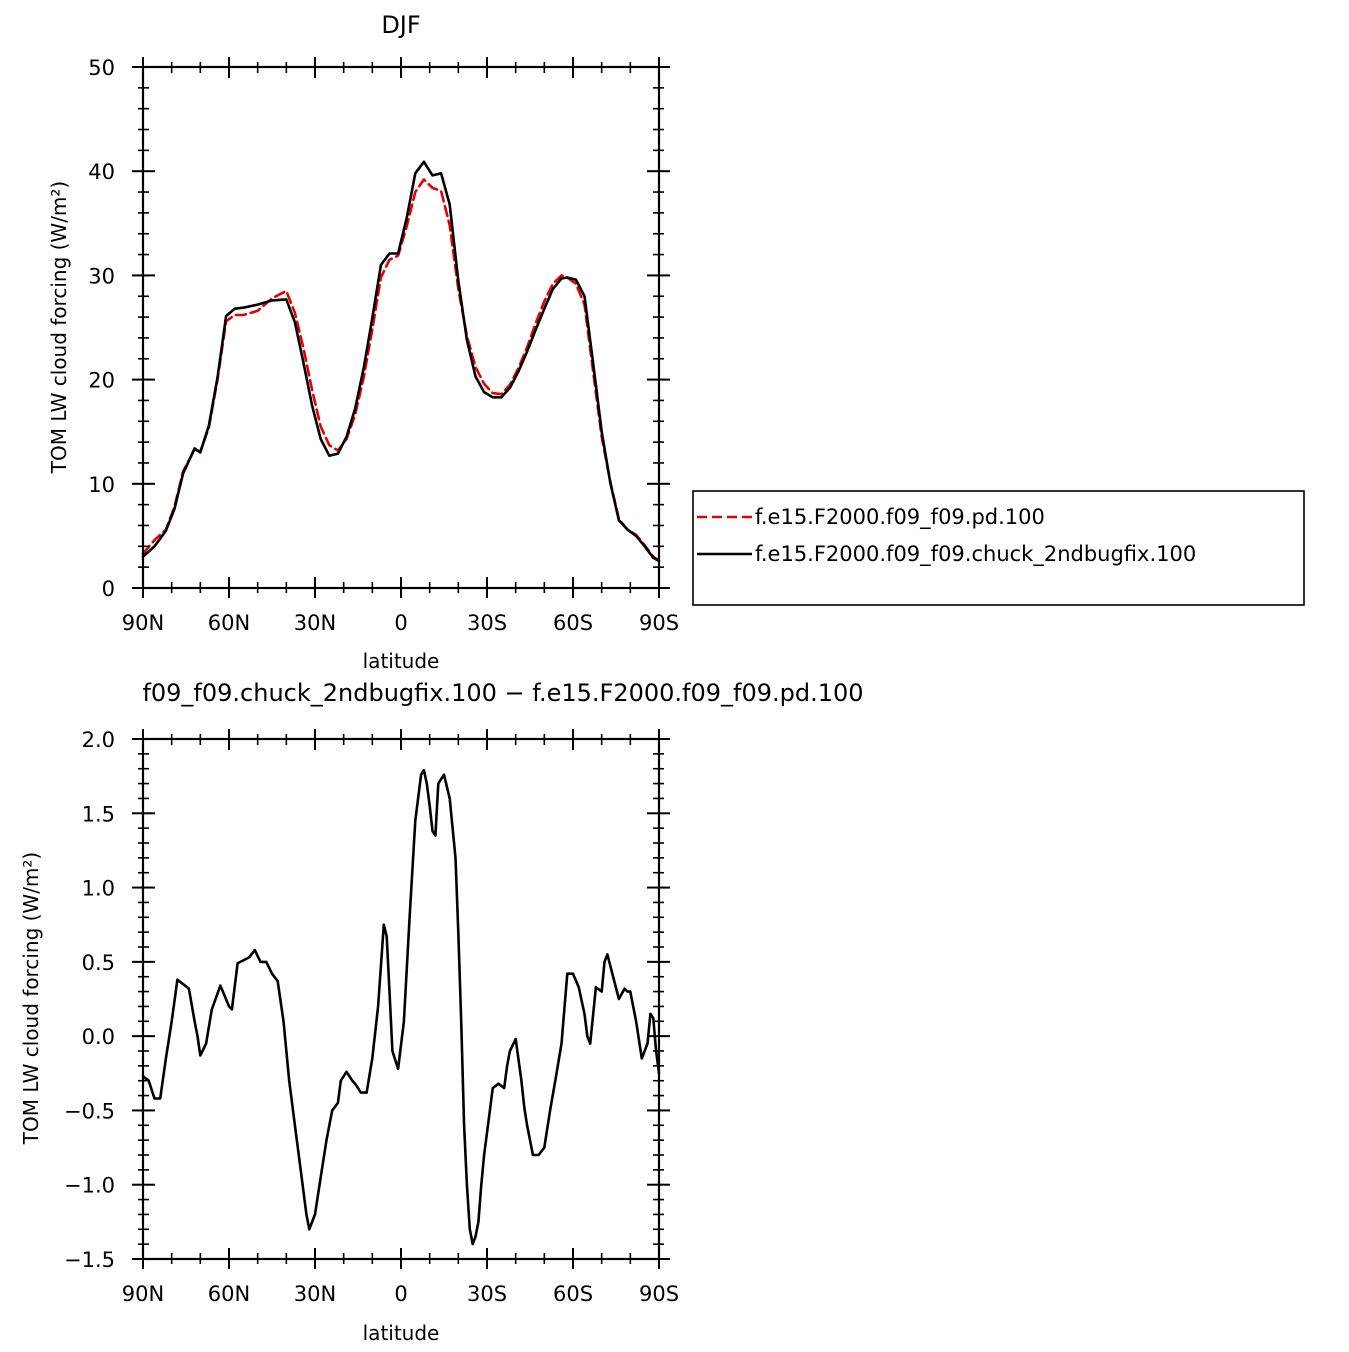  I want to click on legend-box, so click(998, 548).